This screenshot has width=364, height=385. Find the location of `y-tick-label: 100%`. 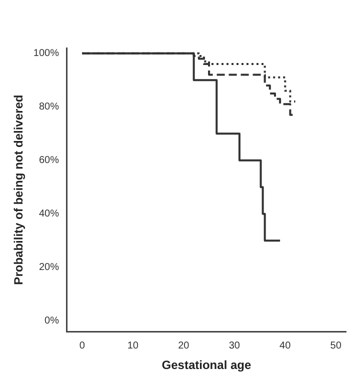

y-tick-label: 100% is located at coordinates (46, 54).